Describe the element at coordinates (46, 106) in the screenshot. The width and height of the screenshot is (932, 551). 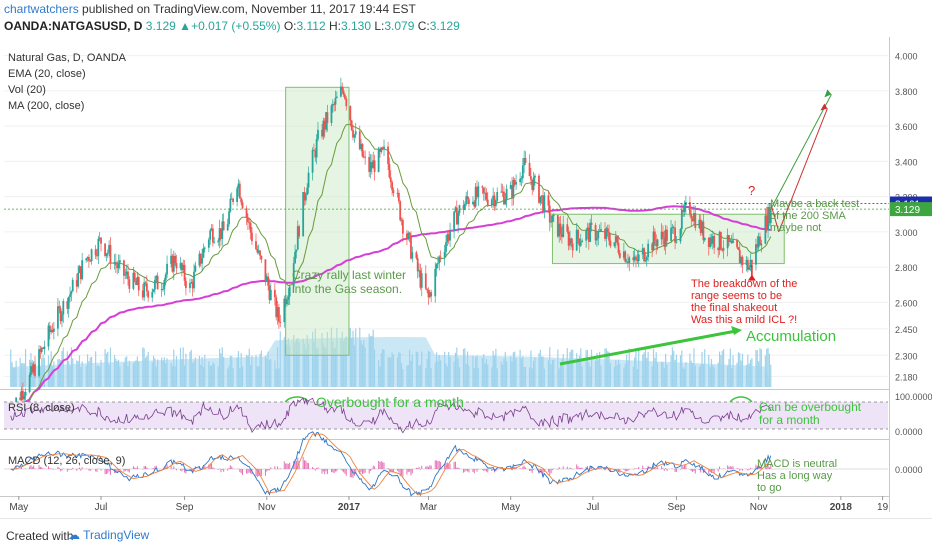
I see `indicator-ma: MA (200, close)` at that location.